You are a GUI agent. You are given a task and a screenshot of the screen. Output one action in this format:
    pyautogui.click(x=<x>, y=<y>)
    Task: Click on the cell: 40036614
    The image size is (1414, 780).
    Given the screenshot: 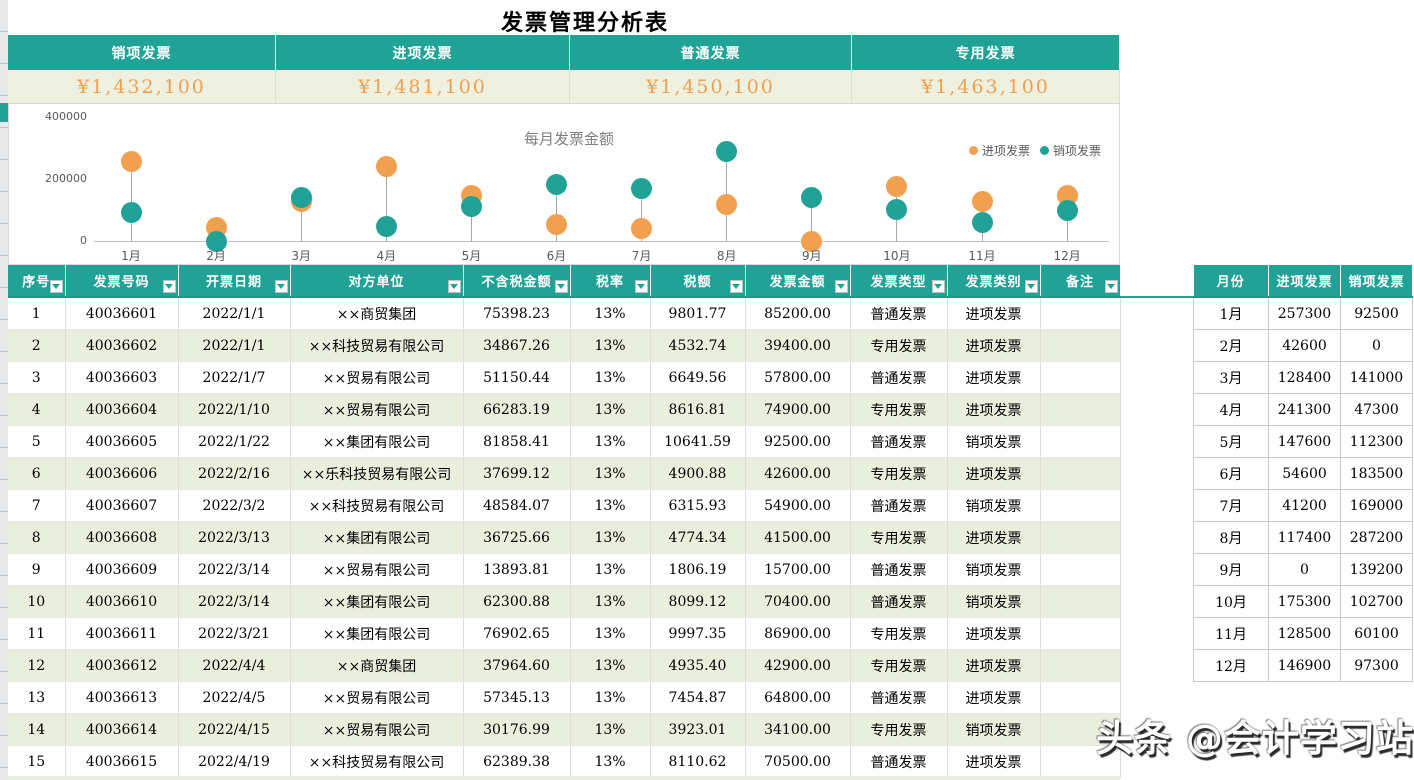 What is the action you would take?
    pyautogui.click(x=122, y=729)
    